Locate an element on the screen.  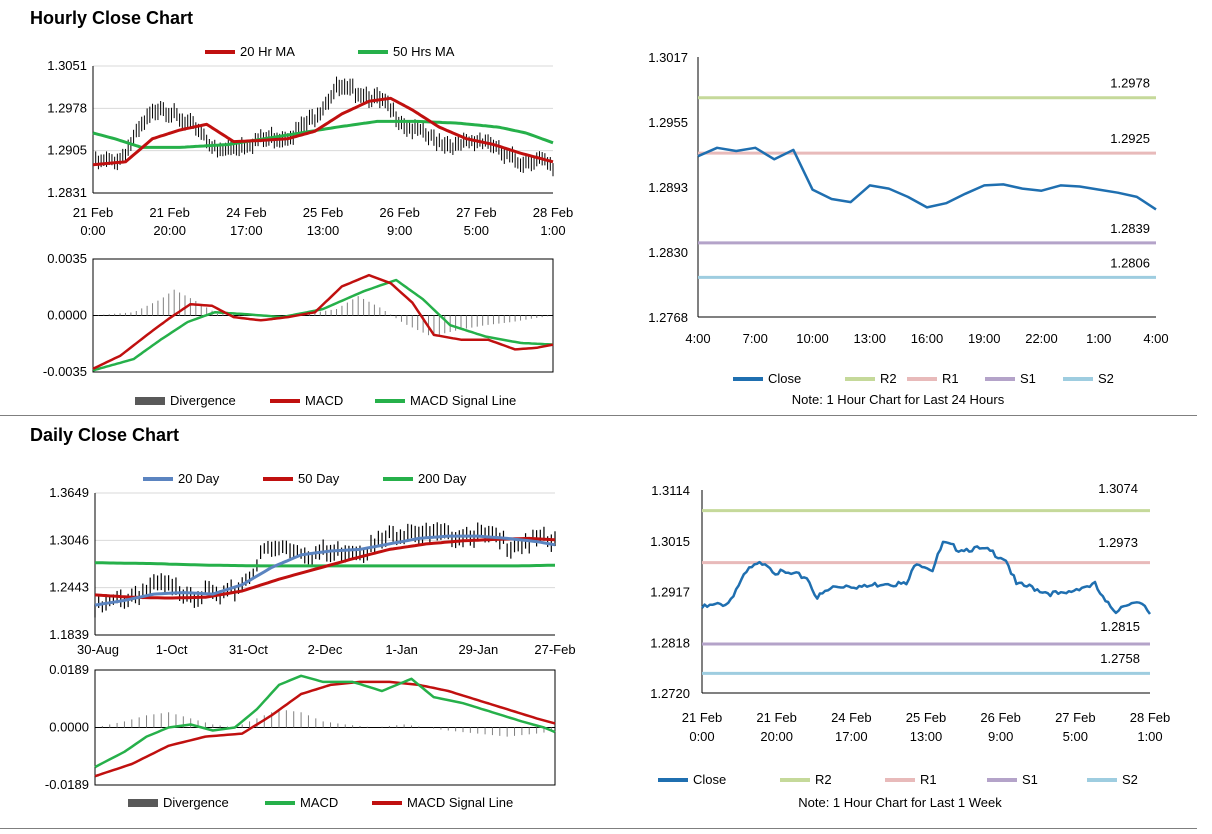
hourly-legend-50hrs-ma-label: 50 Hrs MA is located at coordinates (424, 51).